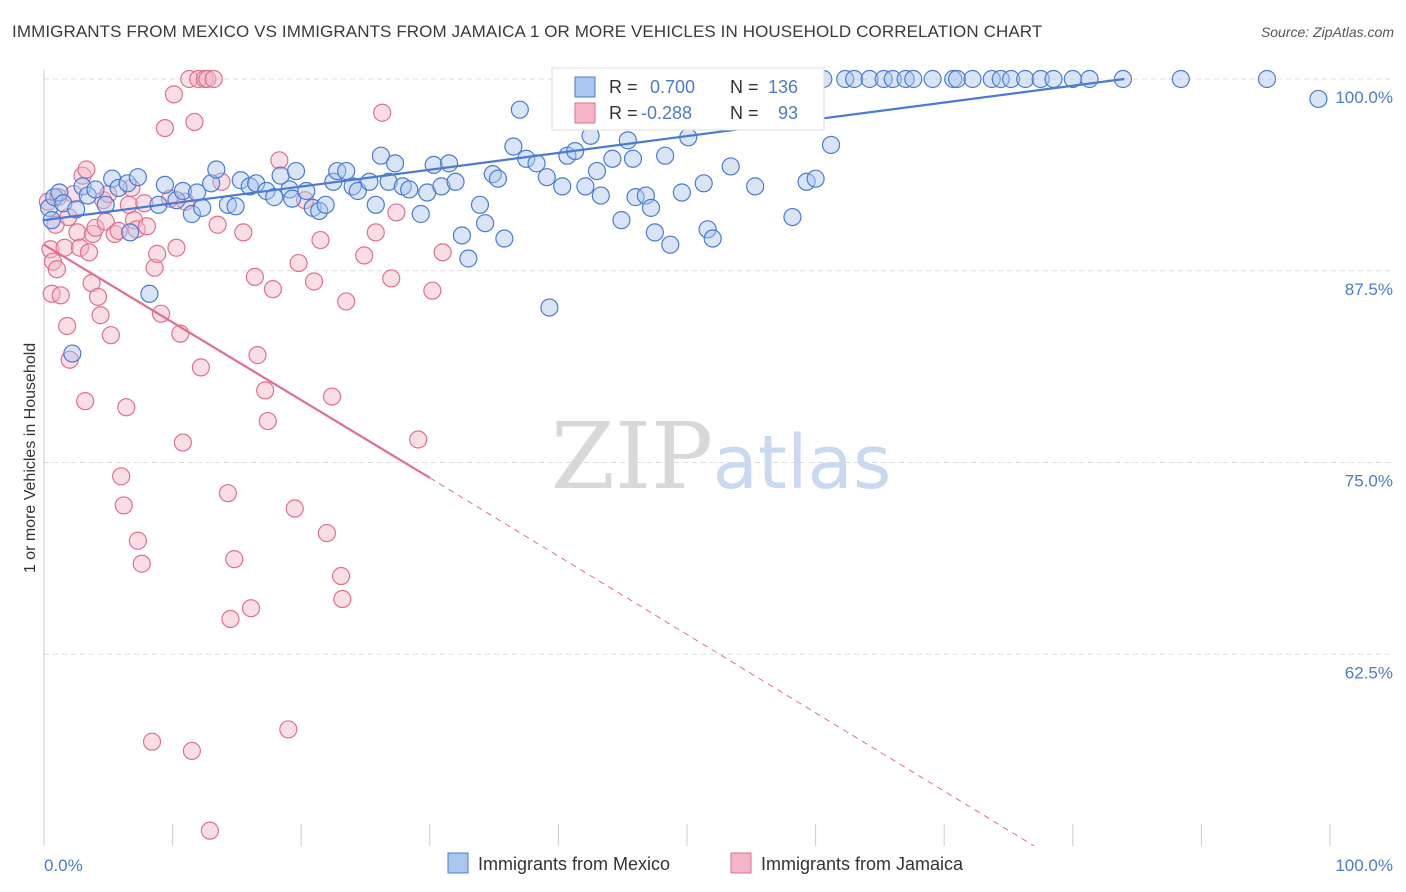 The width and height of the screenshot is (1406, 892). I want to click on mexico-n-label: N =, so click(744, 87).